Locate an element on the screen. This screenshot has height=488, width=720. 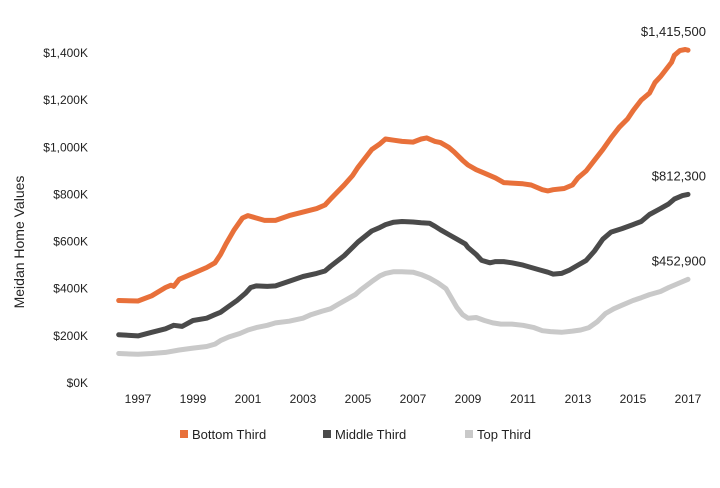
legend-label-top-third: Top Third is located at coordinates (504, 434).